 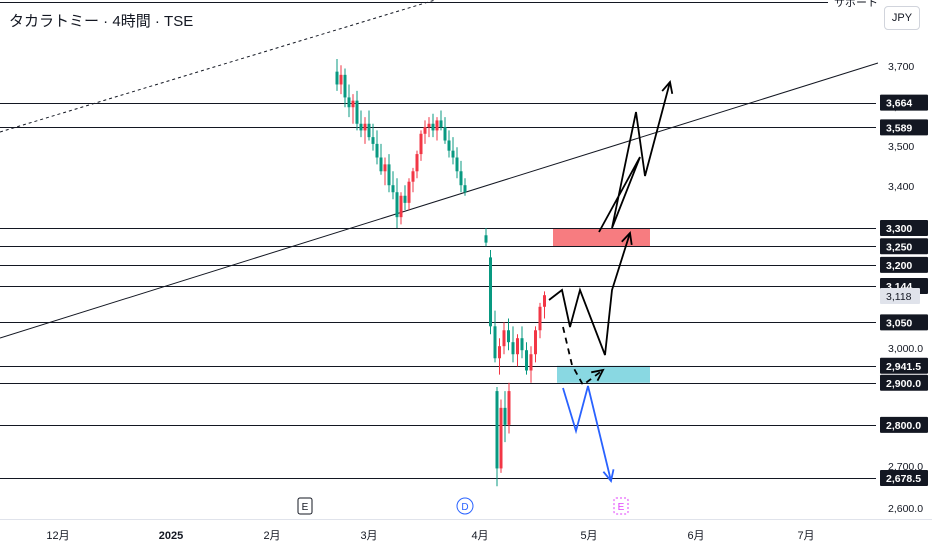 I want to click on y-tick-label: 3,000.0, so click(x=905, y=349).